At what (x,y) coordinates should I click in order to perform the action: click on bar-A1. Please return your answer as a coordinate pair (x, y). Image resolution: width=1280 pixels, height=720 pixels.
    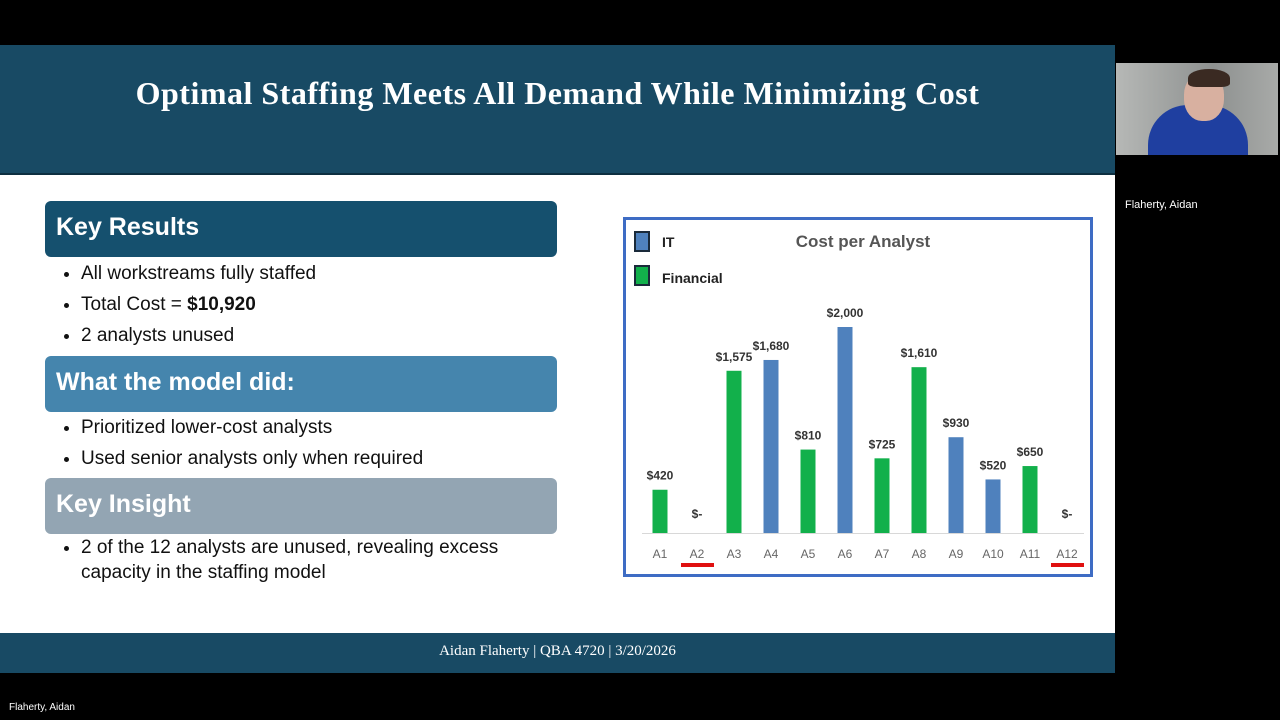
    Looking at the image, I should click on (660, 511).